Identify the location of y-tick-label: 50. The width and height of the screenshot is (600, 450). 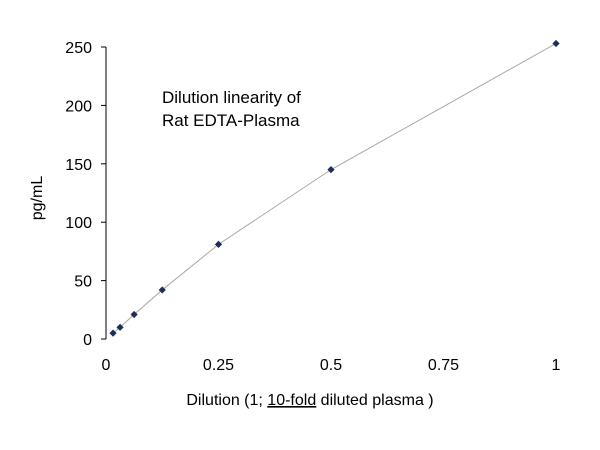
(83, 282).